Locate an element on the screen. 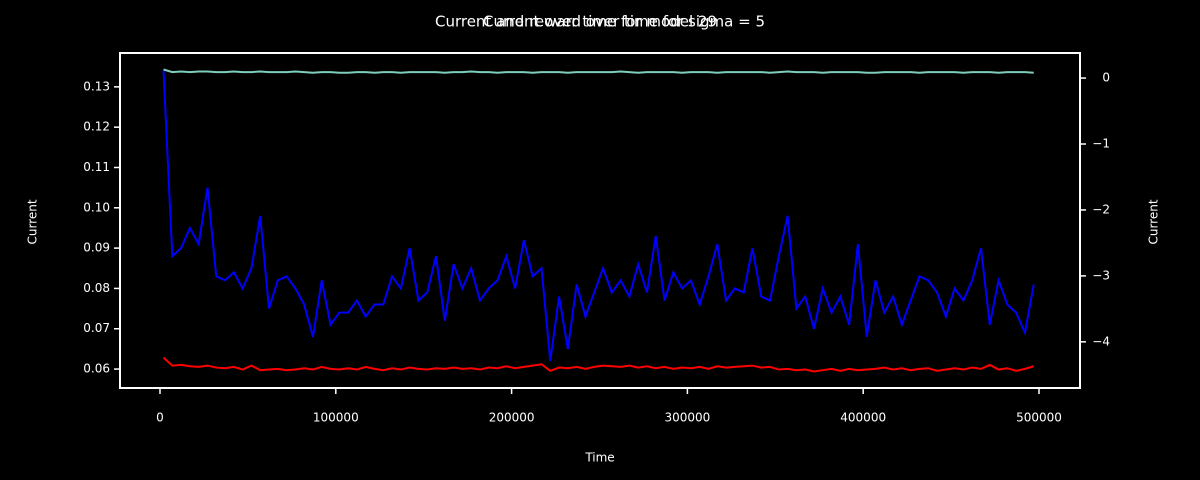 The height and width of the screenshot is (480, 1200). x-tick-label: 0 is located at coordinates (160, 418).